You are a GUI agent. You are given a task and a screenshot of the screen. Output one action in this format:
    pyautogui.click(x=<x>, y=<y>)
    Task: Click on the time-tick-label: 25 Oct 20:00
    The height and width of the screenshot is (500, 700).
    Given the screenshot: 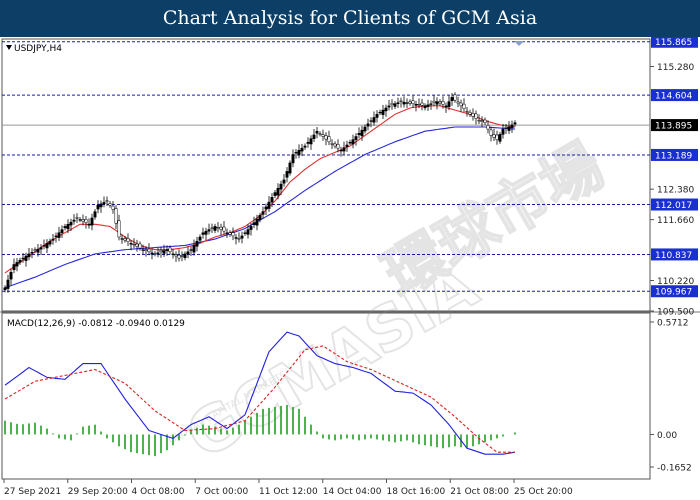 What is the action you would take?
    pyautogui.click(x=543, y=492)
    